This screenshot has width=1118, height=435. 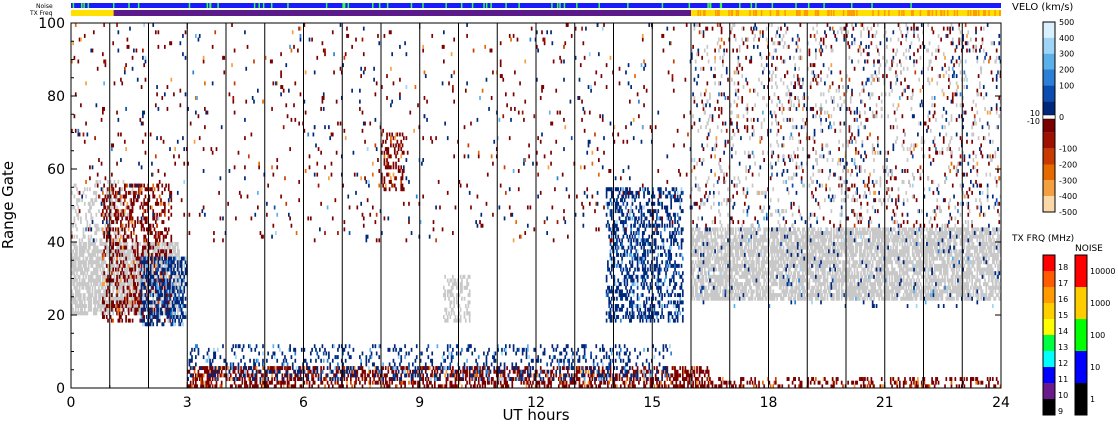 I want to click on txfreq-strip-mark, so click(x=954, y=13).